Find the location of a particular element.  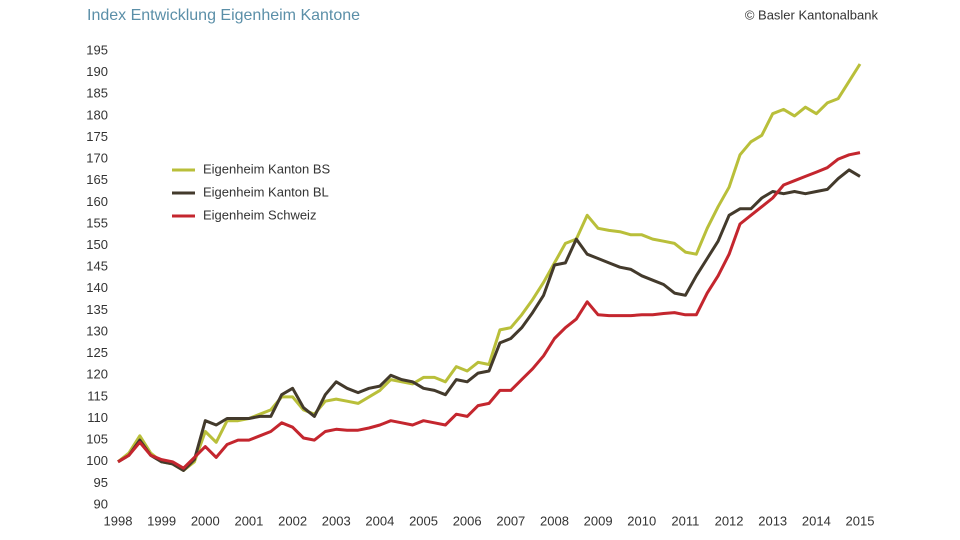

y-tick-label: 105 is located at coordinates (97, 439).